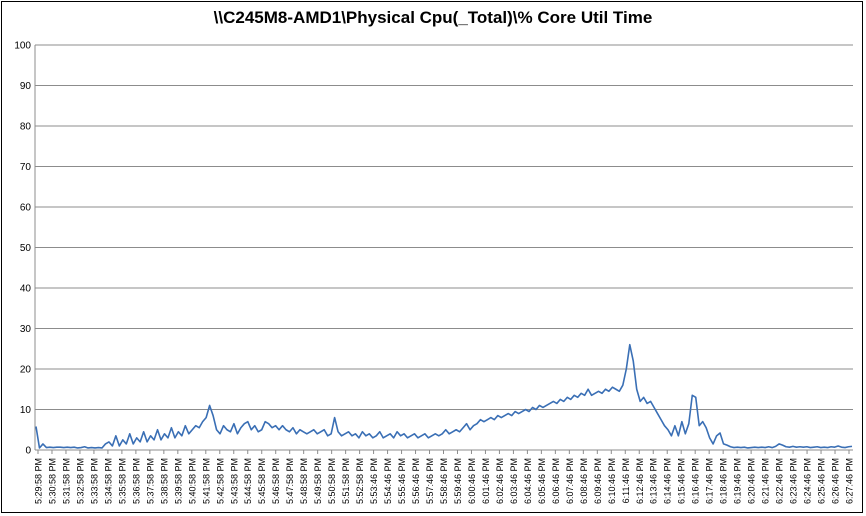 The width and height of the screenshot is (866, 516). Describe the element at coordinates (752, 481) in the screenshot. I see `x-tick-label: 6:20:46 PM` at that location.